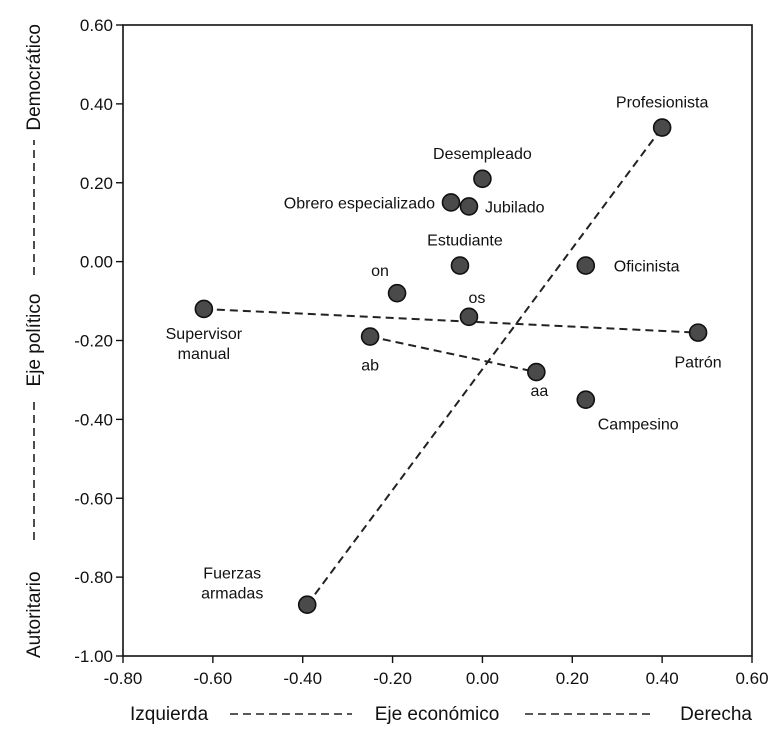 Image resolution: width=779 pixels, height=736 pixels. What do you see at coordinates (96, 25) in the screenshot?
I see `y-tick-label: 0.60` at bounding box center [96, 25].